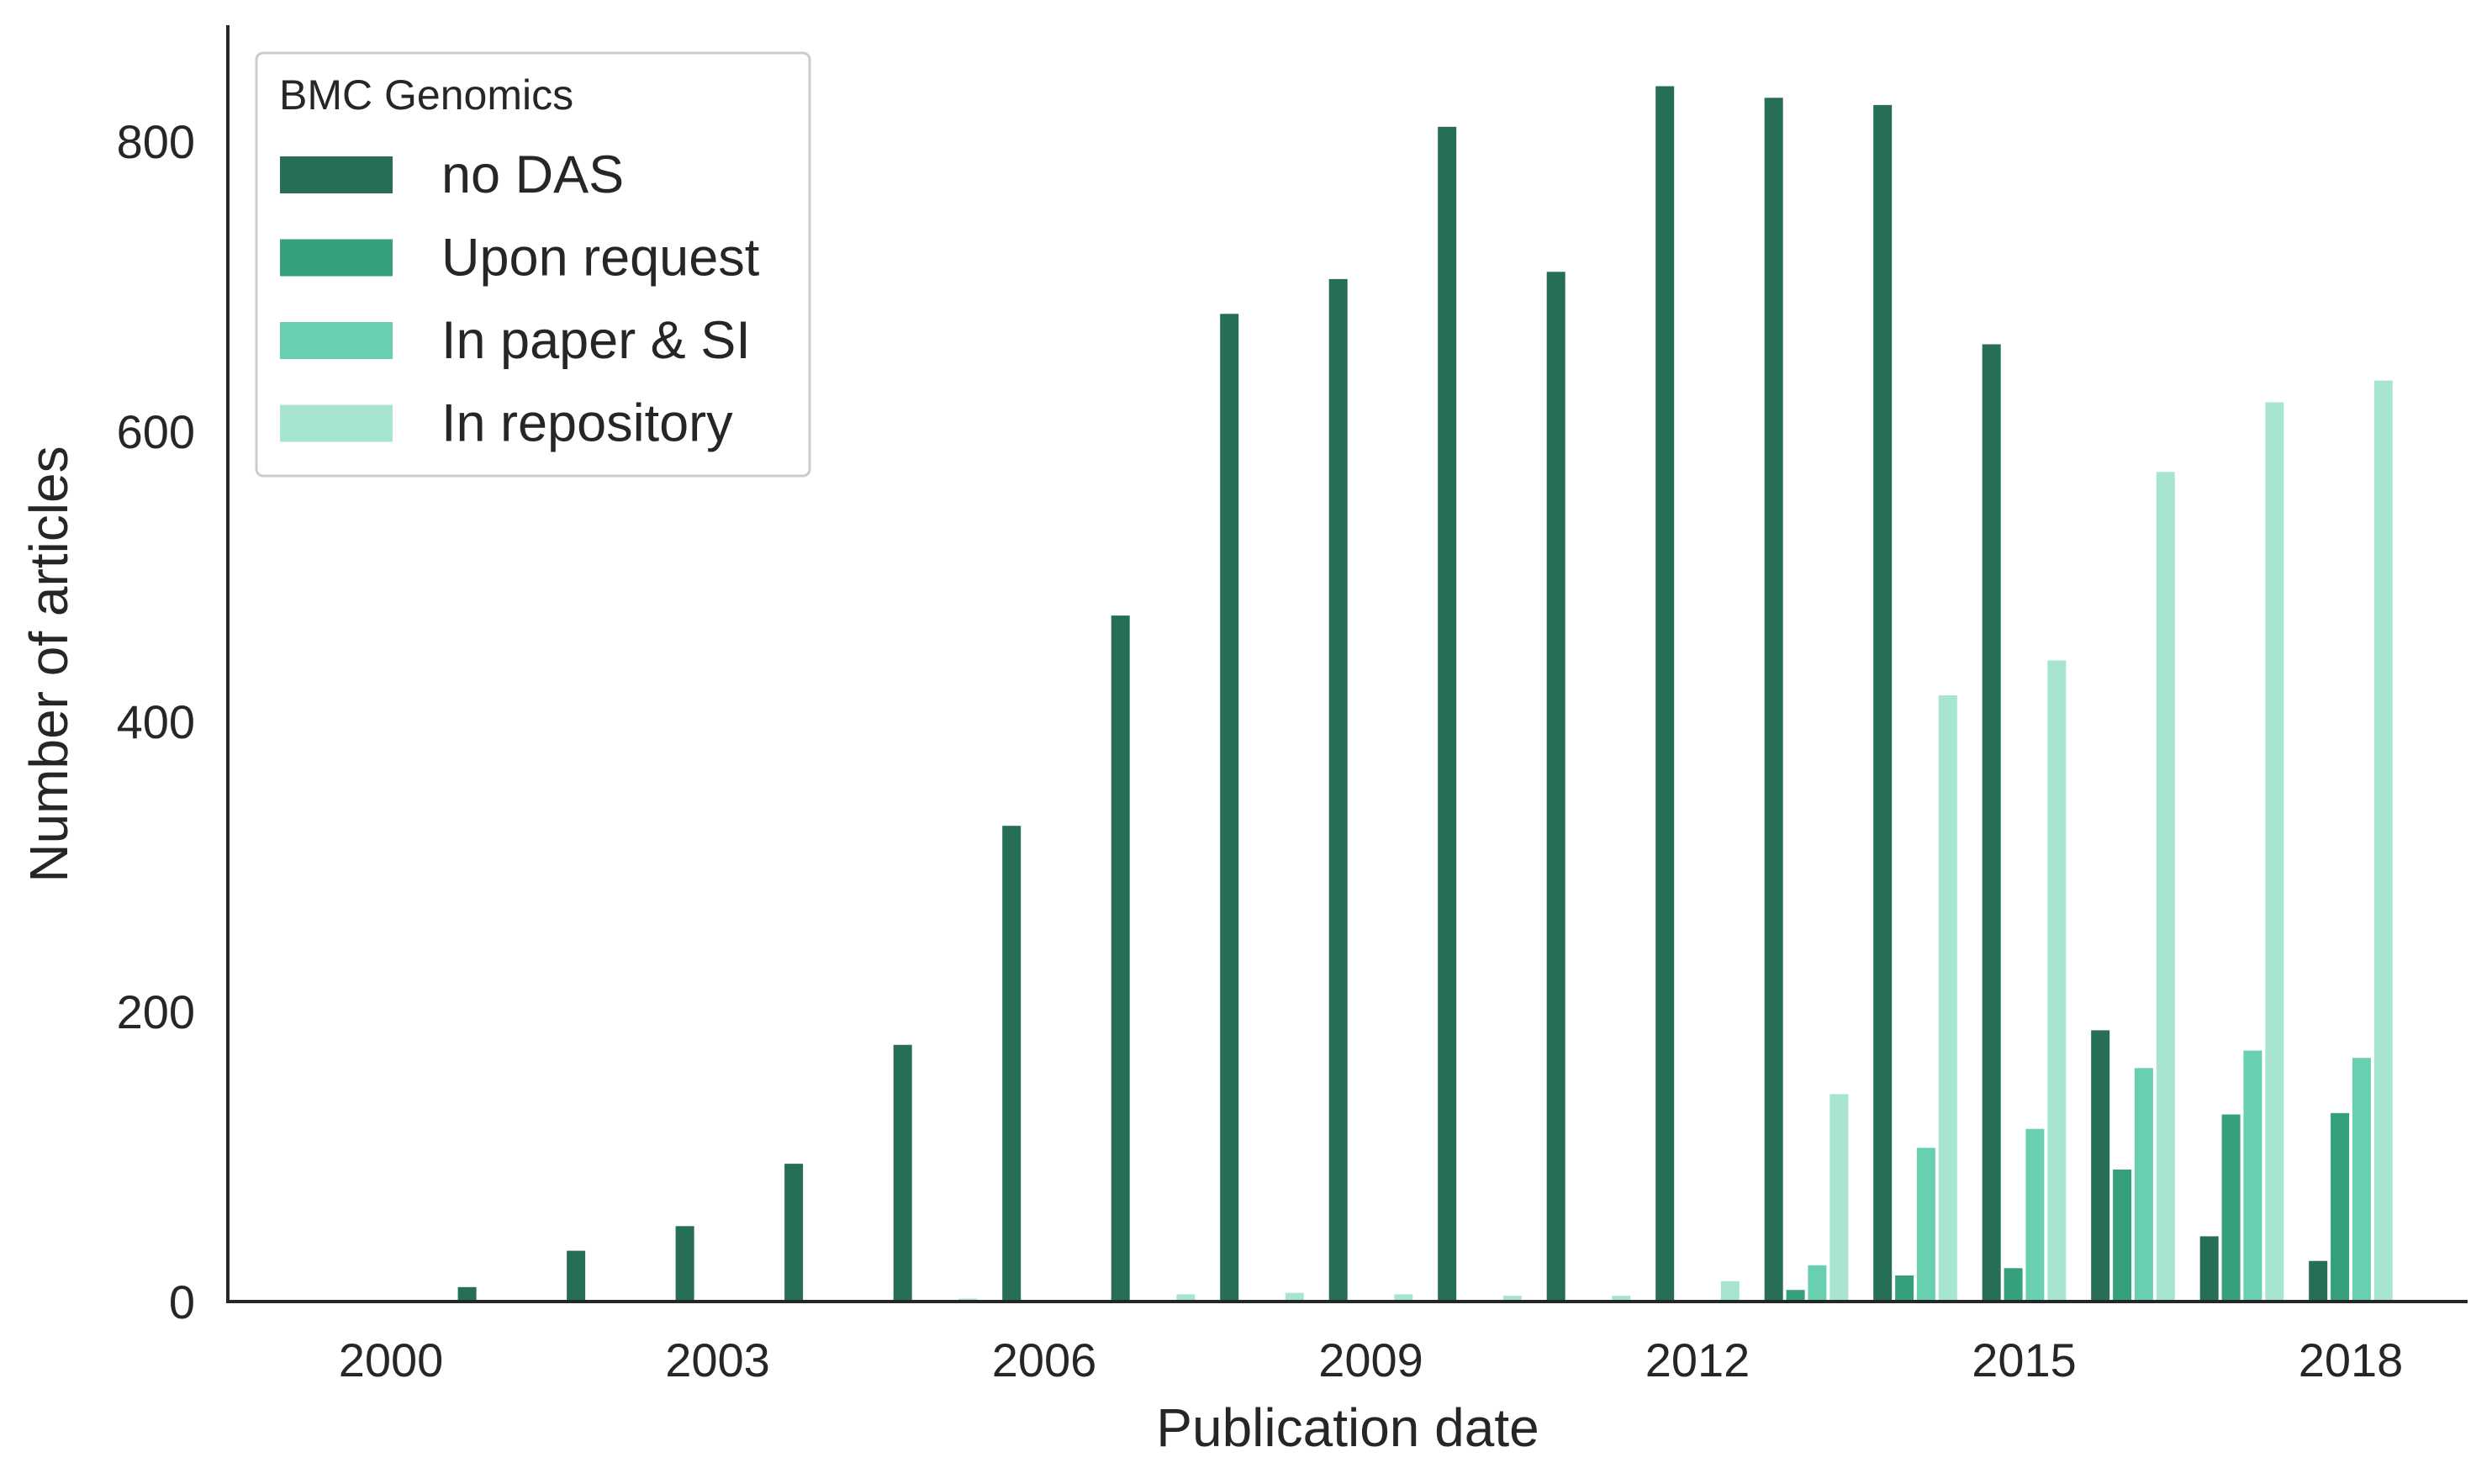  Describe the element at coordinates (532, 174) in the screenshot. I see `legend-label-no-das: no DAS` at that location.